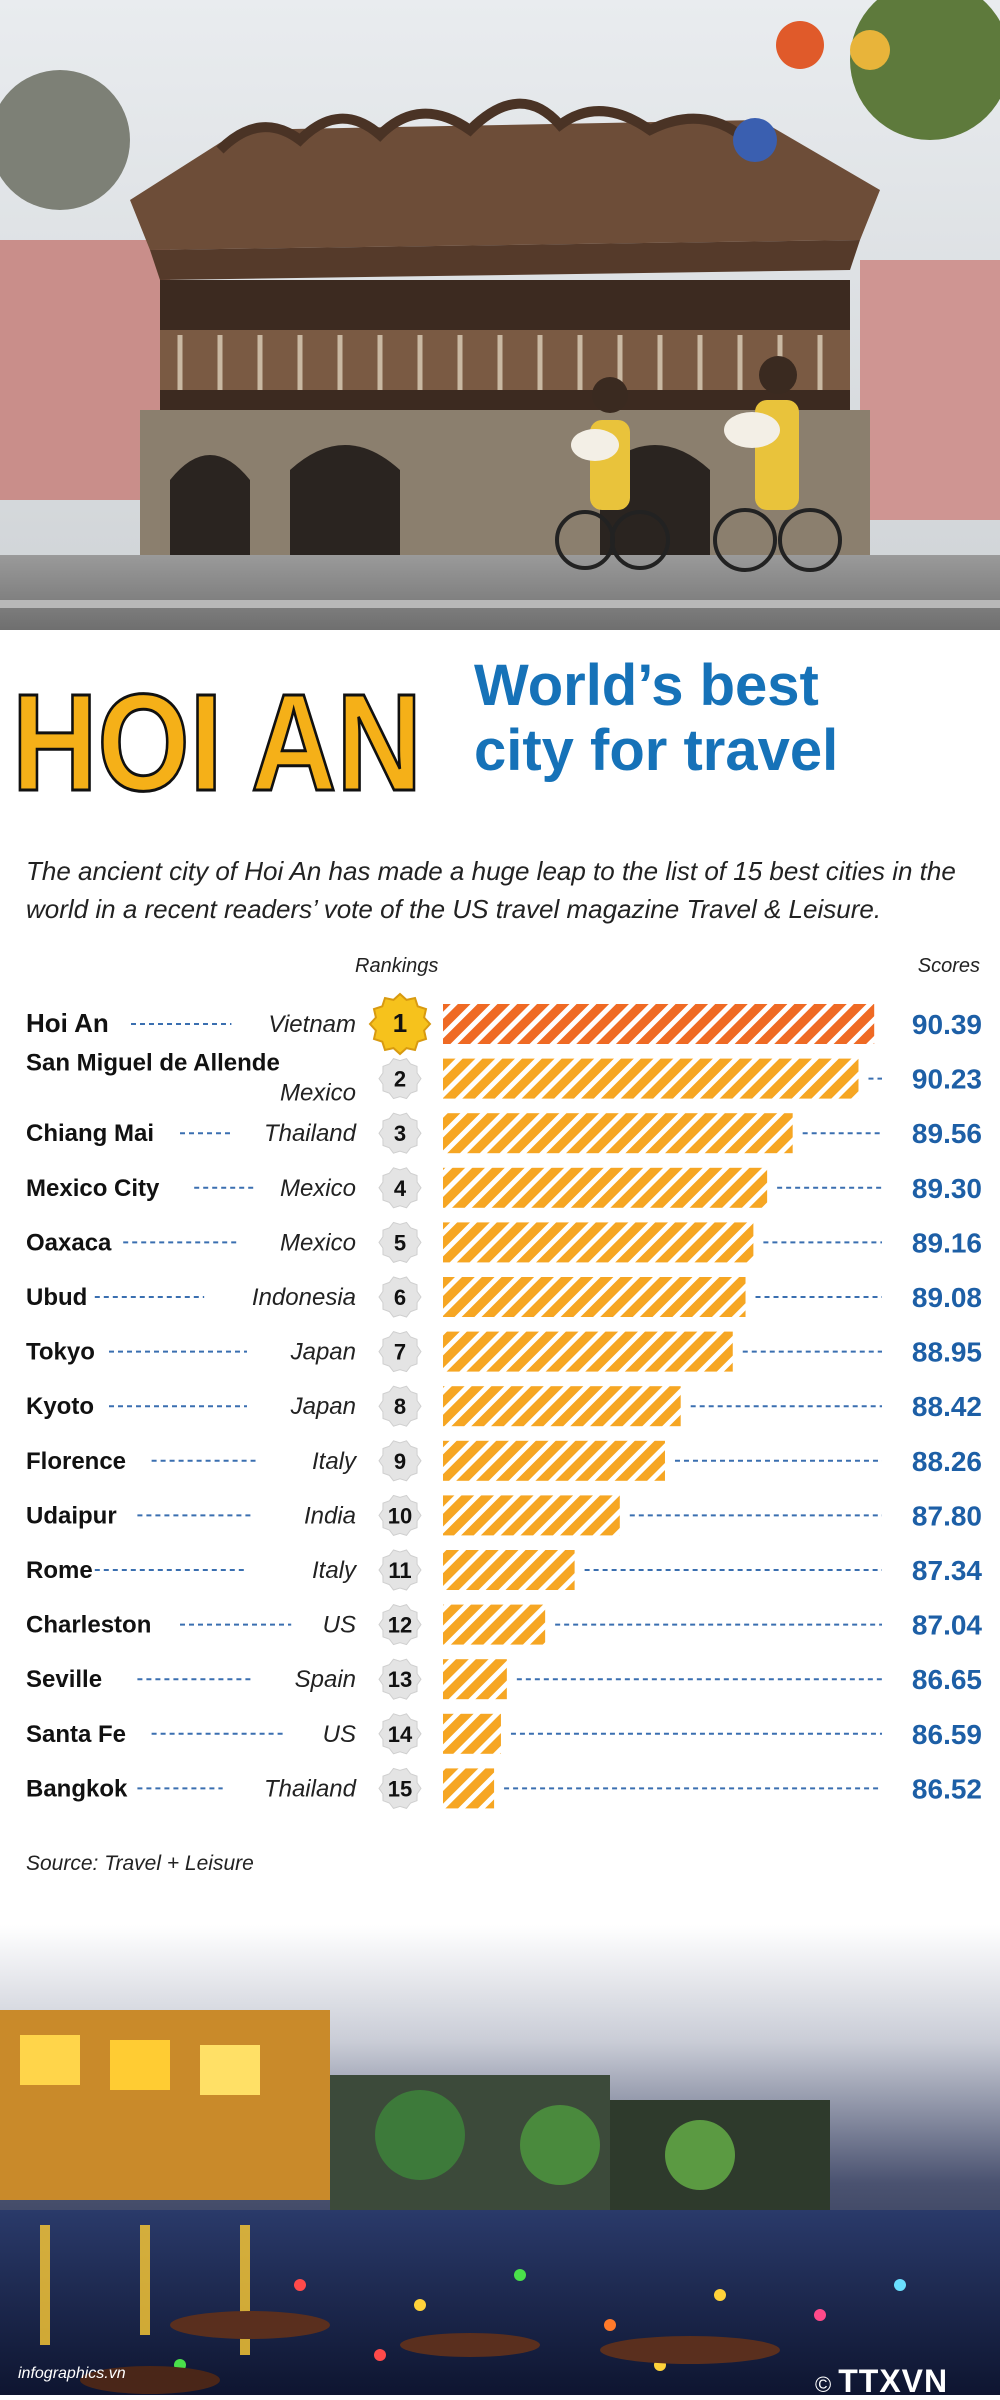  Describe the element at coordinates (947, 1297) in the screenshot. I see `score-value: 89.08` at that location.